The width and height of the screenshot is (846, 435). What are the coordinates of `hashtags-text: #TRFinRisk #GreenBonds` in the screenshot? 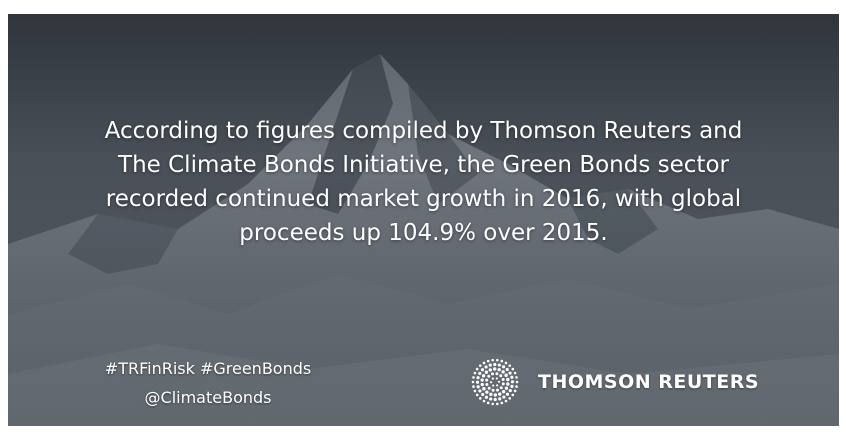 It's located at (208, 368).